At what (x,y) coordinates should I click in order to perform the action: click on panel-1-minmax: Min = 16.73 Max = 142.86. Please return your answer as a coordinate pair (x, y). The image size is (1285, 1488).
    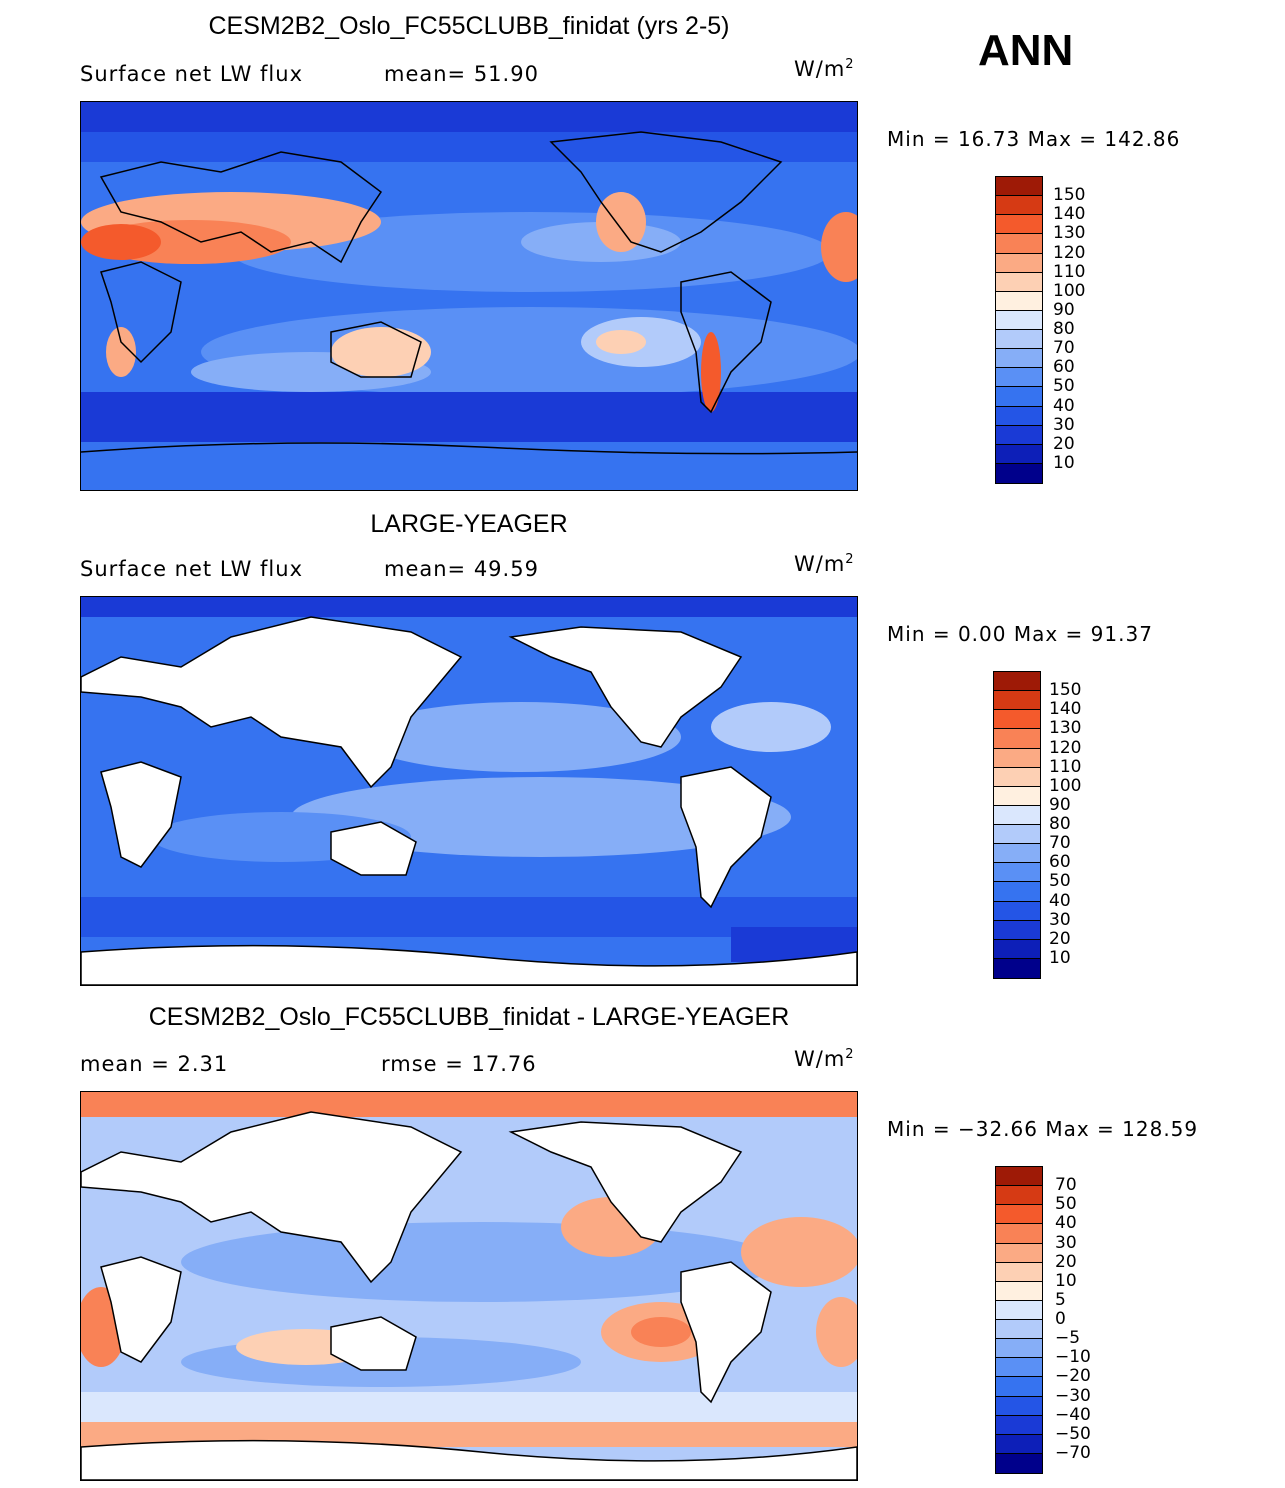
    Looking at the image, I should click on (1034, 139).